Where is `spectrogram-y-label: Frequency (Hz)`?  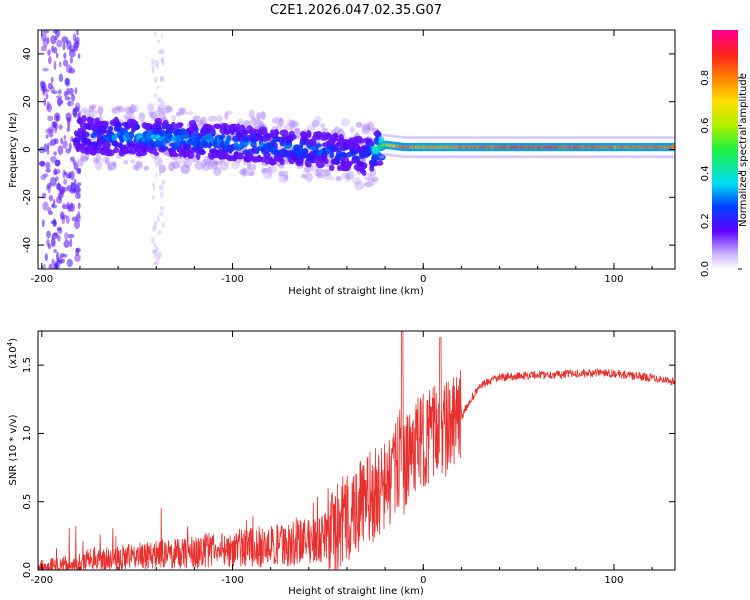
spectrogram-y-label: Frequency (Hz) is located at coordinates (13, 150).